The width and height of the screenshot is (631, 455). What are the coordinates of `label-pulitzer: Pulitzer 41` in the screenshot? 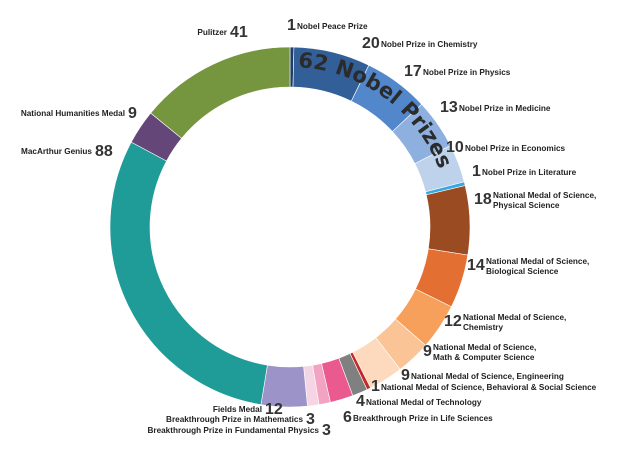 It's located at (222, 32).